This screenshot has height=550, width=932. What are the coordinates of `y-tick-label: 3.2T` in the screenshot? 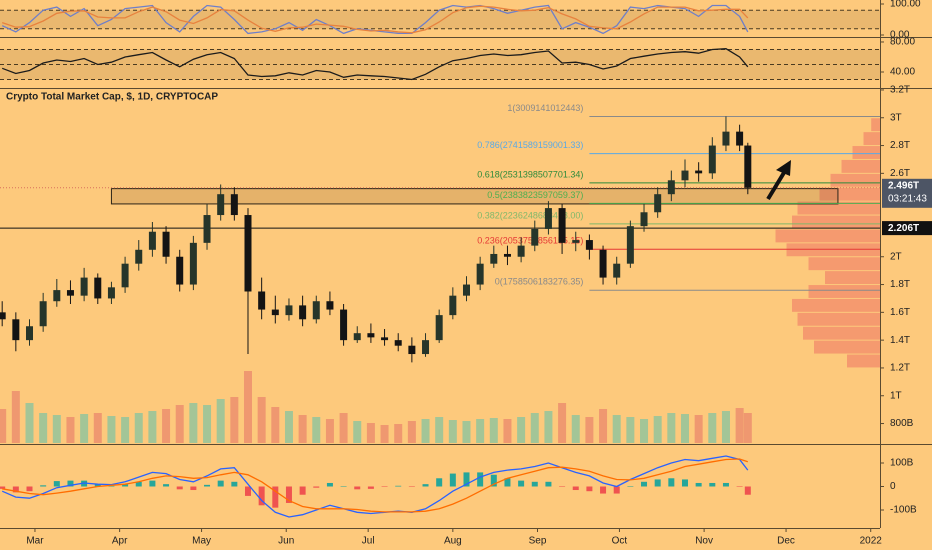 It's located at (900, 90).